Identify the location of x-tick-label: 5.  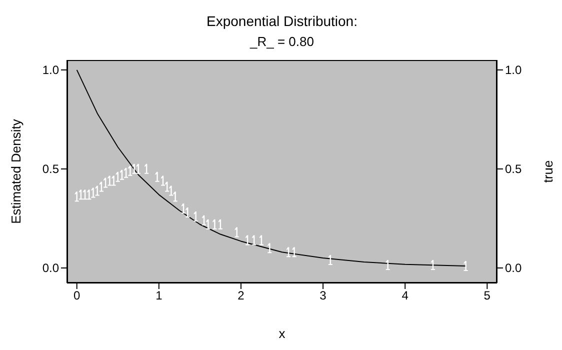
(487, 295).